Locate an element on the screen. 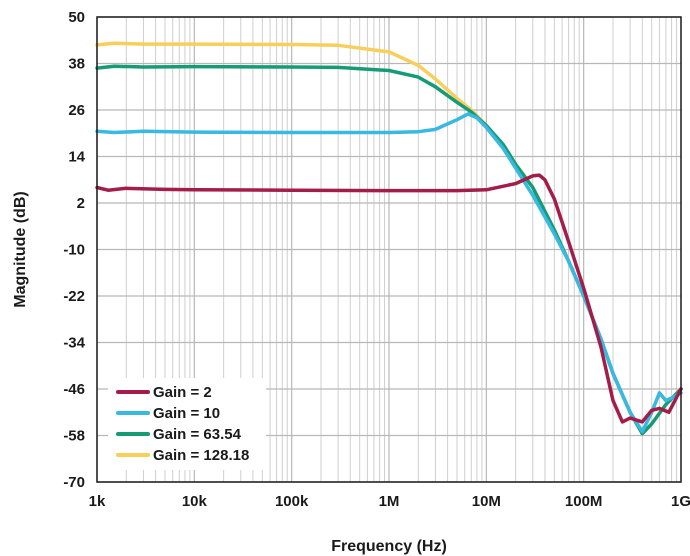  y-axis-ticks: 50 38 26 14 2 -10 -22 -34 -46 -58 -70 is located at coordinates (74, 250).